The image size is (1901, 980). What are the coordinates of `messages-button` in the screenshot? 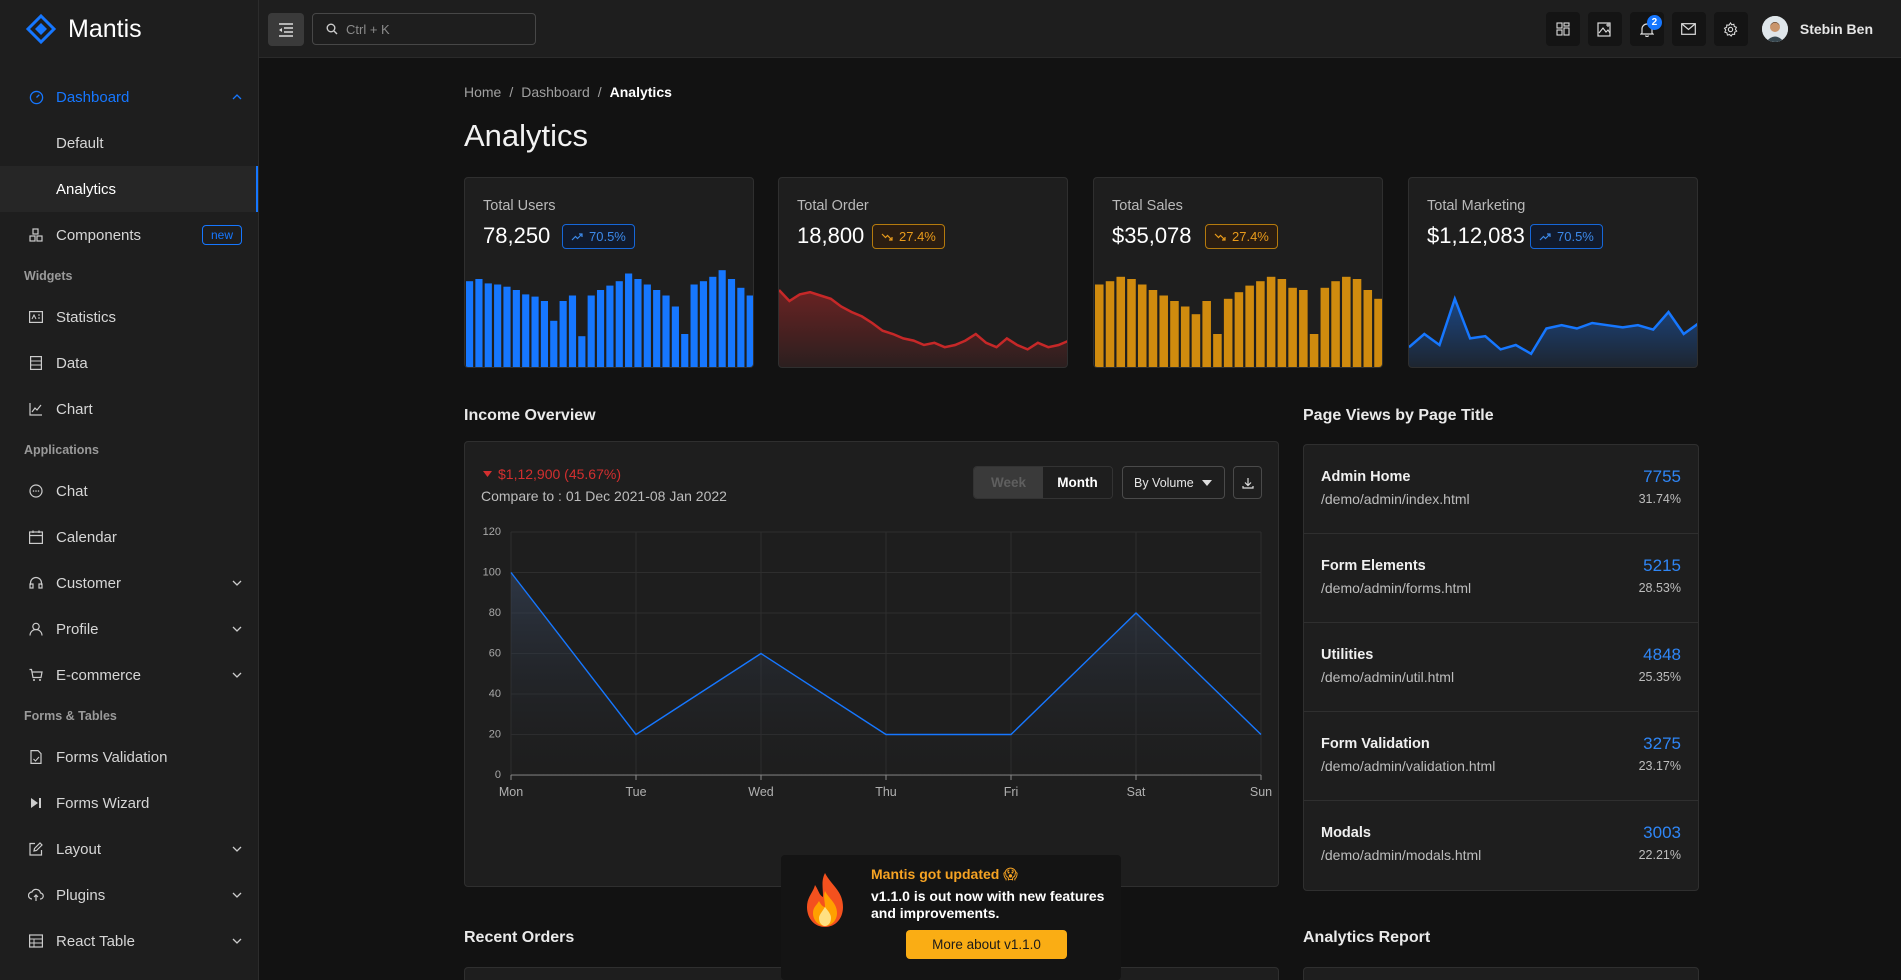 It's located at (1688, 29).